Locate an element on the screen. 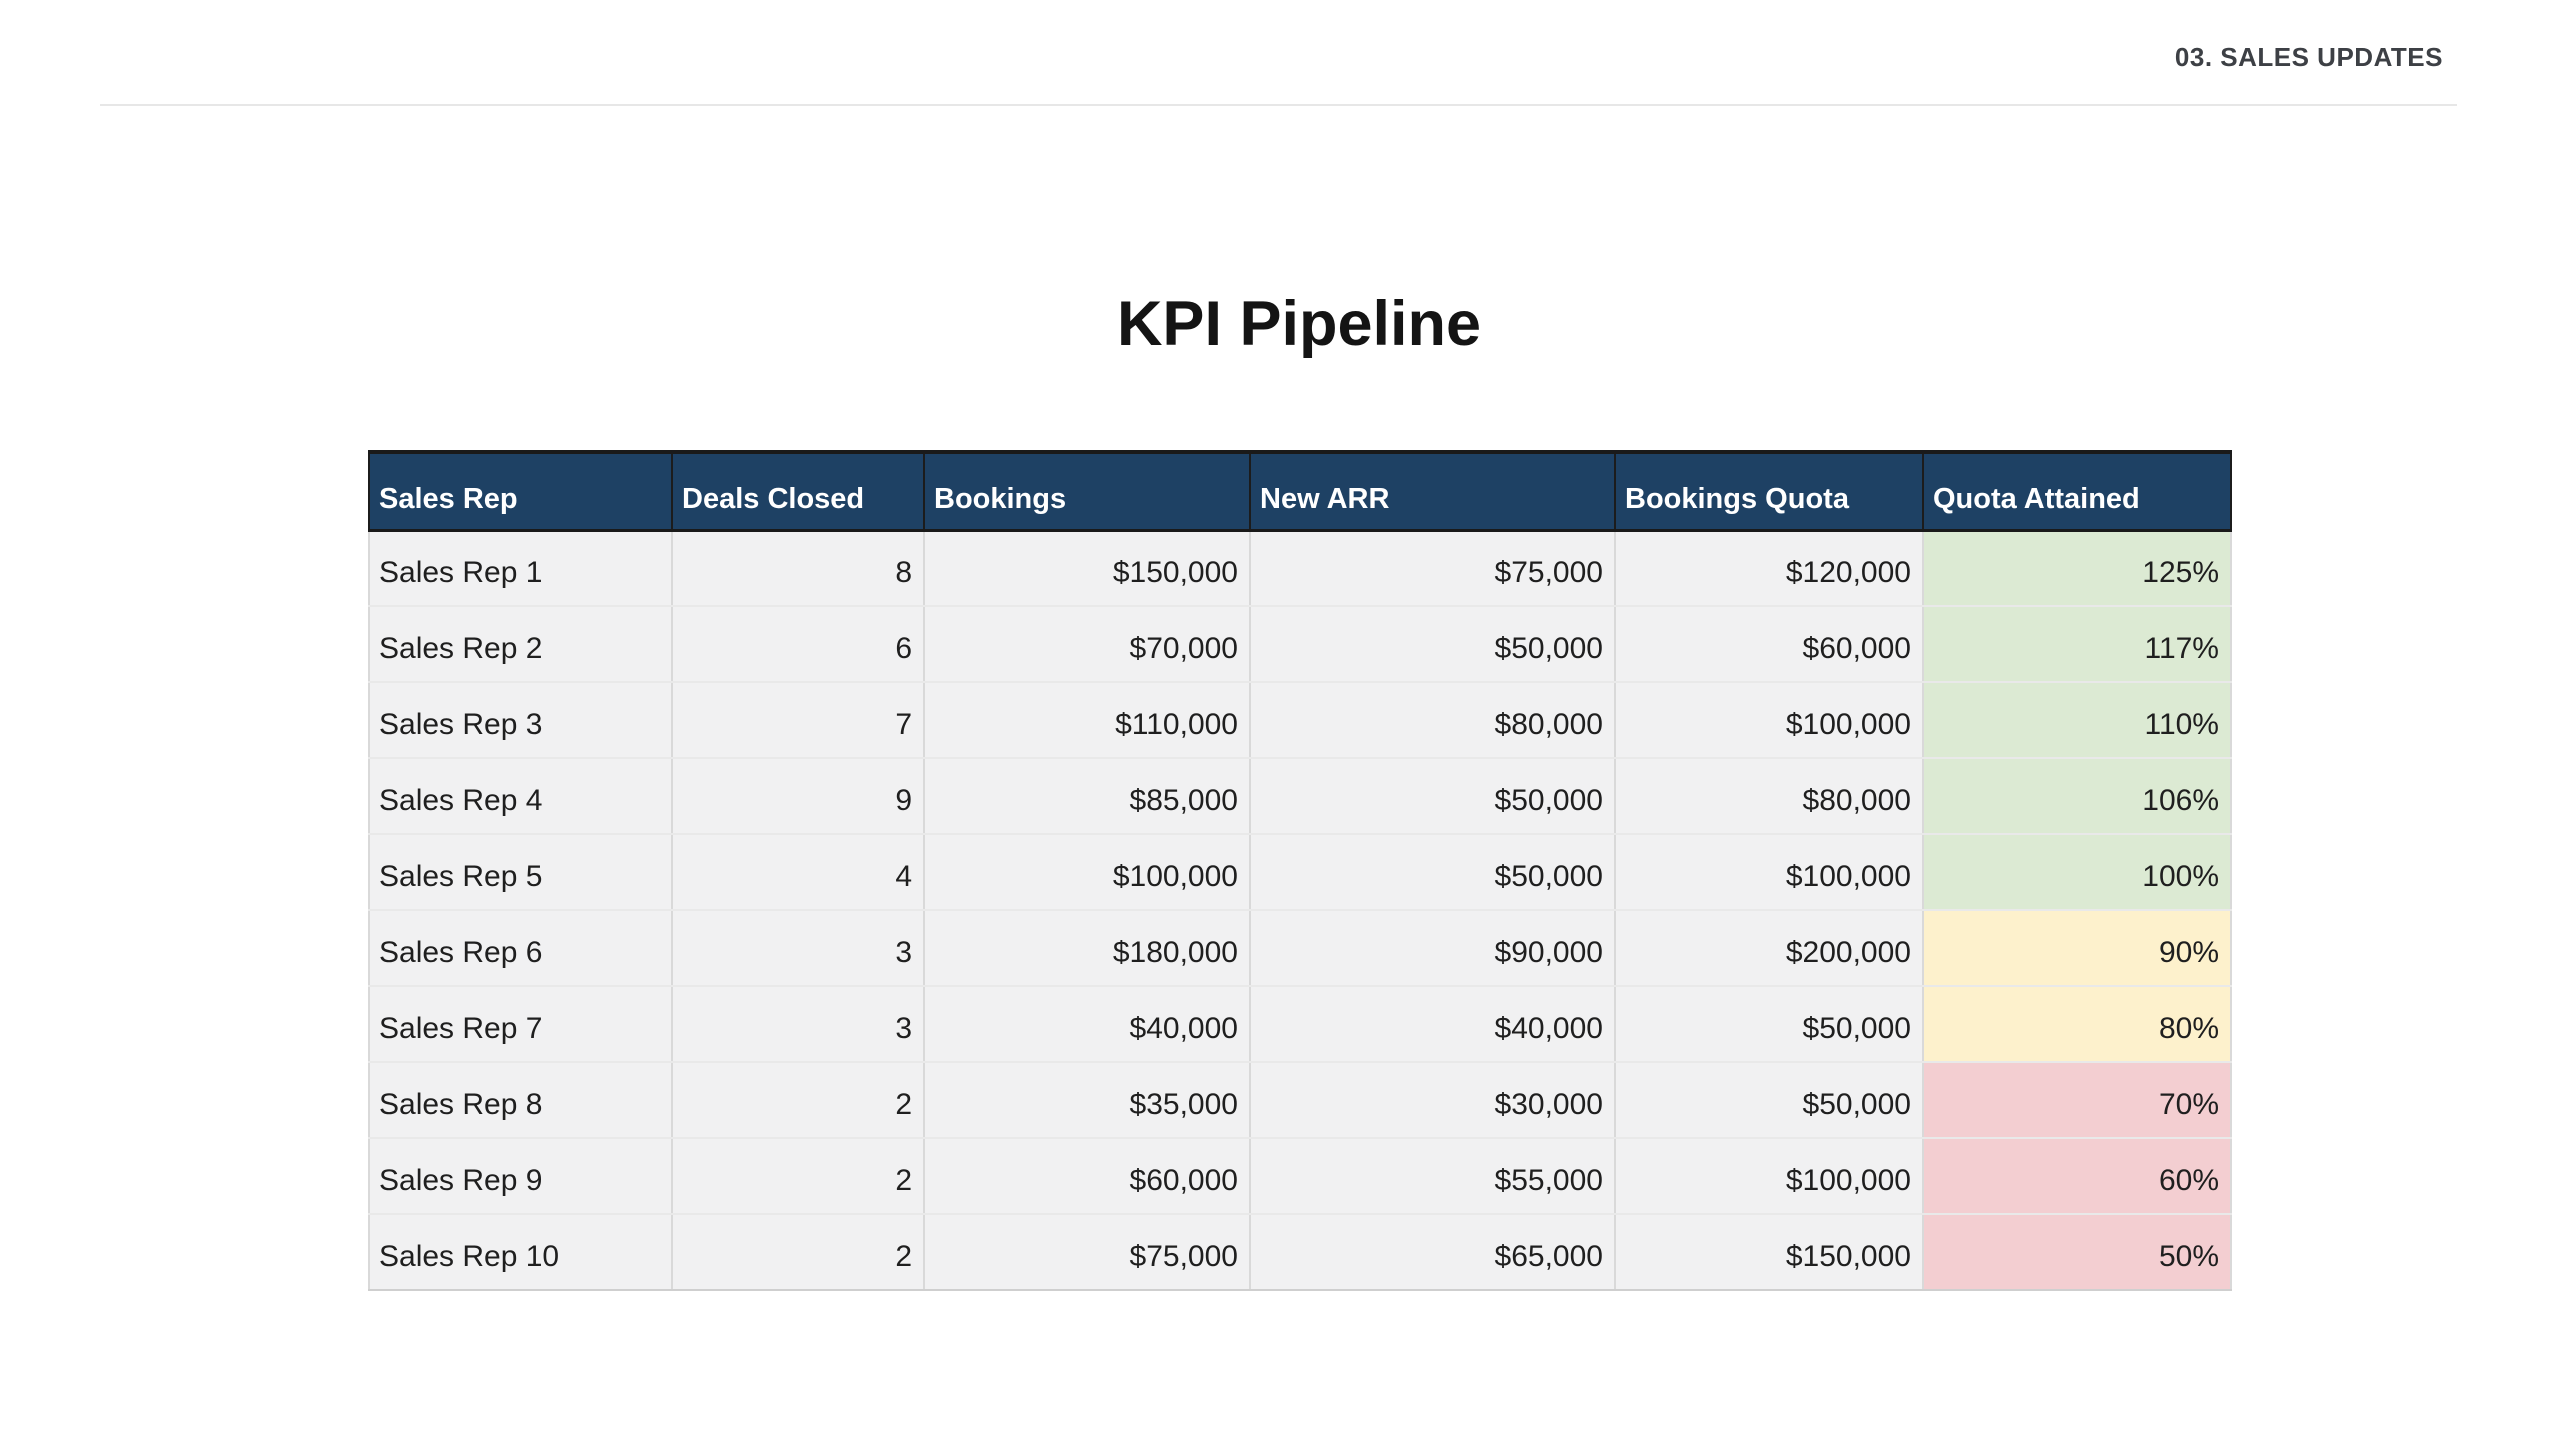  cell-bookings: $70,000 is located at coordinates (1087, 644).